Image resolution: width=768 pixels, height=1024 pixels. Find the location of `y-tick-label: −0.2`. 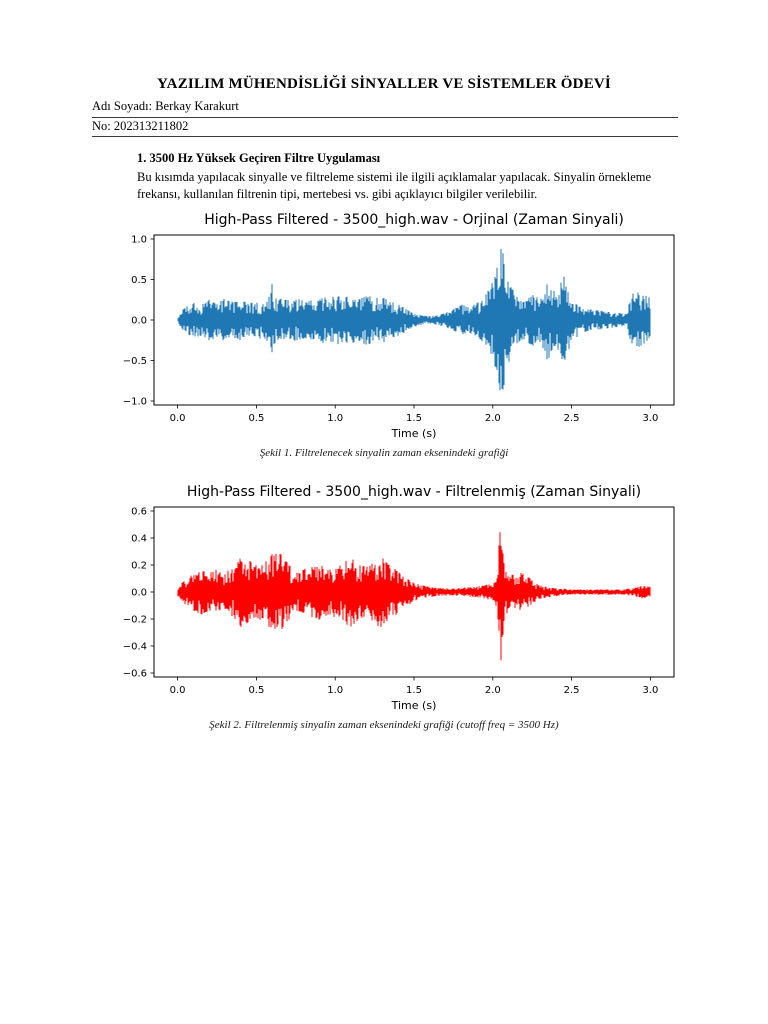

y-tick-label: −0.2 is located at coordinates (135, 619).